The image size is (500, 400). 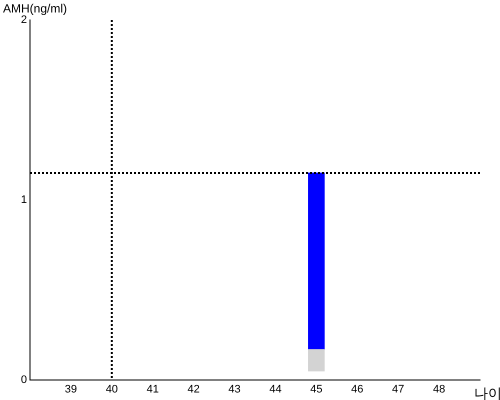 What do you see at coordinates (234, 390) in the screenshot?
I see `x-tick-label: 43` at bounding box center [234, 390].